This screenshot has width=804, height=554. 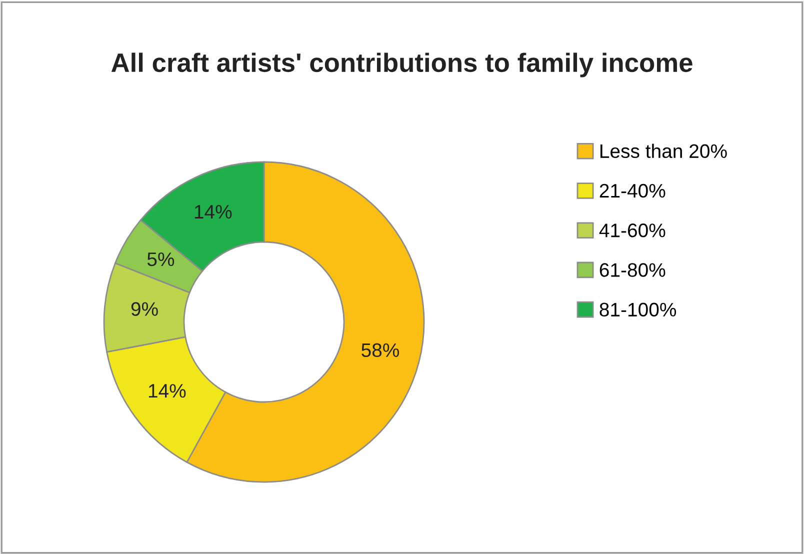 I want to click on legend-label: 21-40%, so click(x=633, y=191).